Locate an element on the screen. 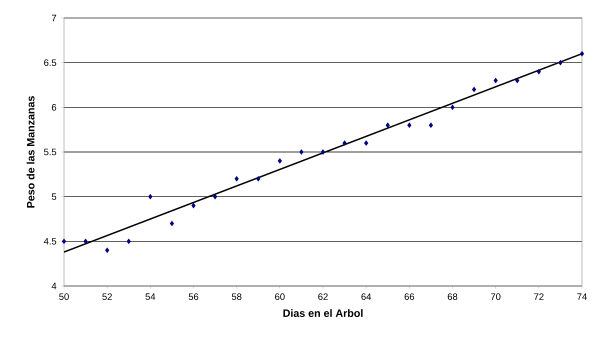 The height and width of the screenshot is (337, 607). x-tick-label: 64 is located at coordinates (366, 296).